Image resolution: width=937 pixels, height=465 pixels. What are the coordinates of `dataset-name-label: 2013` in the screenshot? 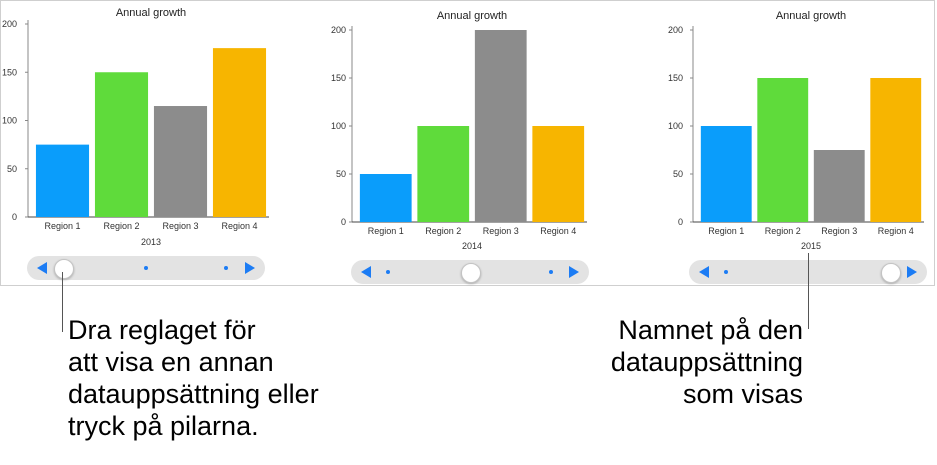 It's located at (151, 242).